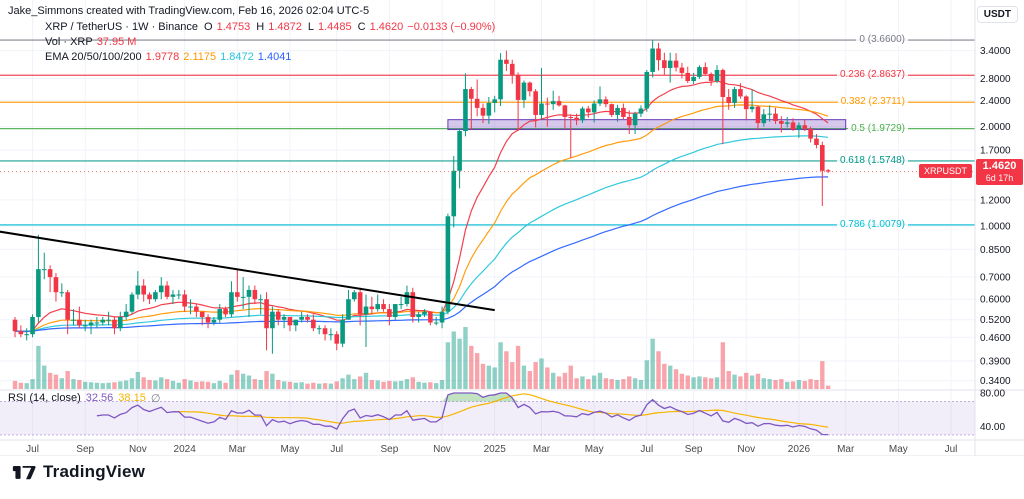 The height and width of the screenshot is (499, 1024). I want to click on current-price-badge: 1.4620 6d 17h, so click(999, 171).